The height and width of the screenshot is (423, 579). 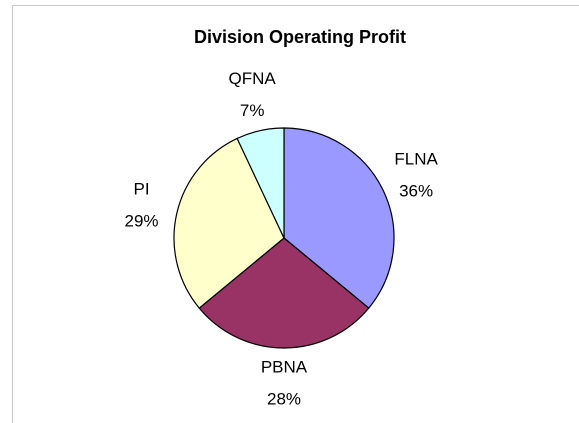 I want to click on slice-value-label: 36%, so click(x=416, y=190).